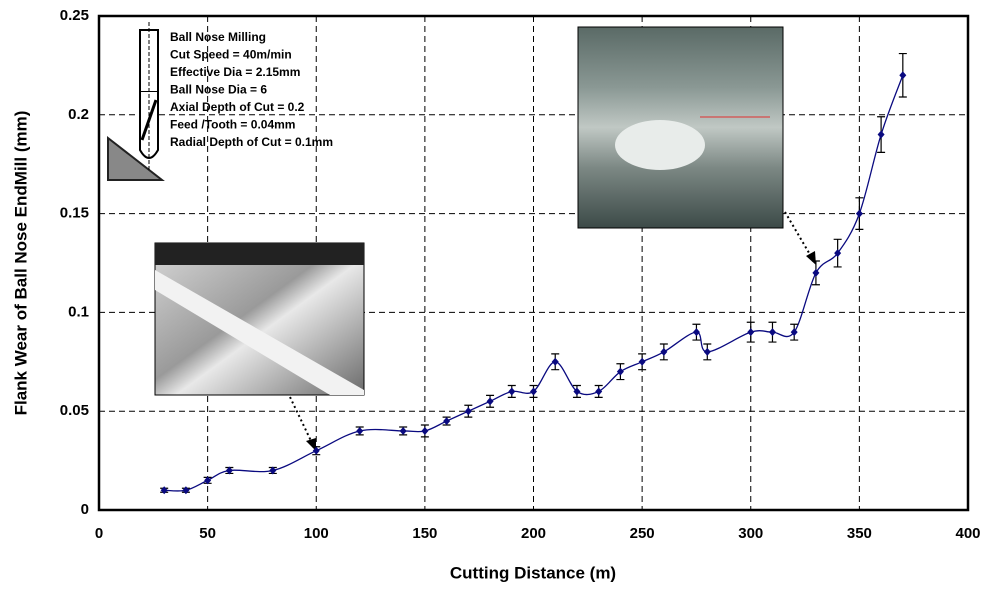 The image size is (999, 591). I want to click on annotation-line: Cut Speed = 40m/min, so click(231, 55).